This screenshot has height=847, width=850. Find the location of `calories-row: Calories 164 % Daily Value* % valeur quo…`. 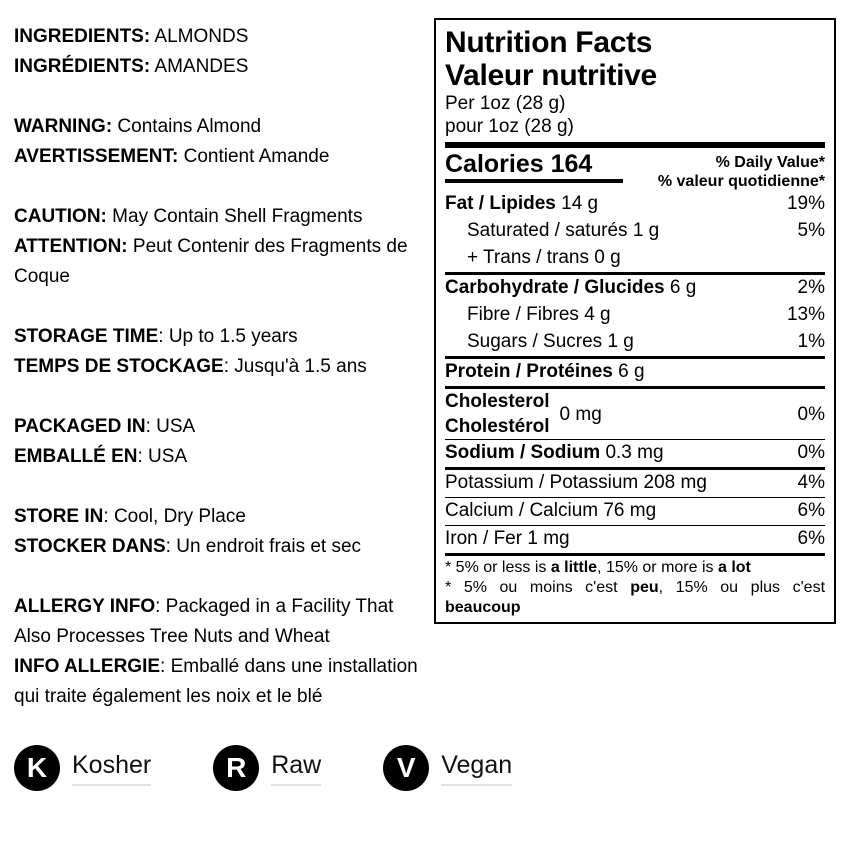

calories-row: Calories 164 % Daily Value* % valeur quo… is located at coordinates (635, 169).